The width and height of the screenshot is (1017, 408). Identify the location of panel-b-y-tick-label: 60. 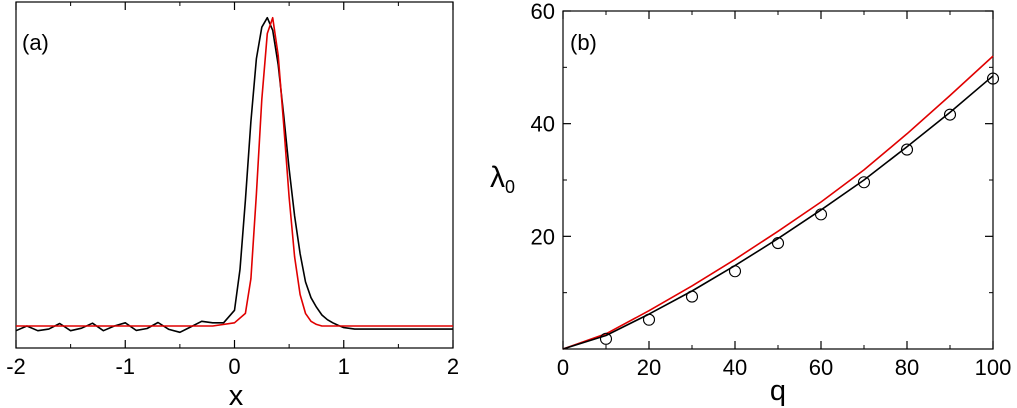
(543, 12).